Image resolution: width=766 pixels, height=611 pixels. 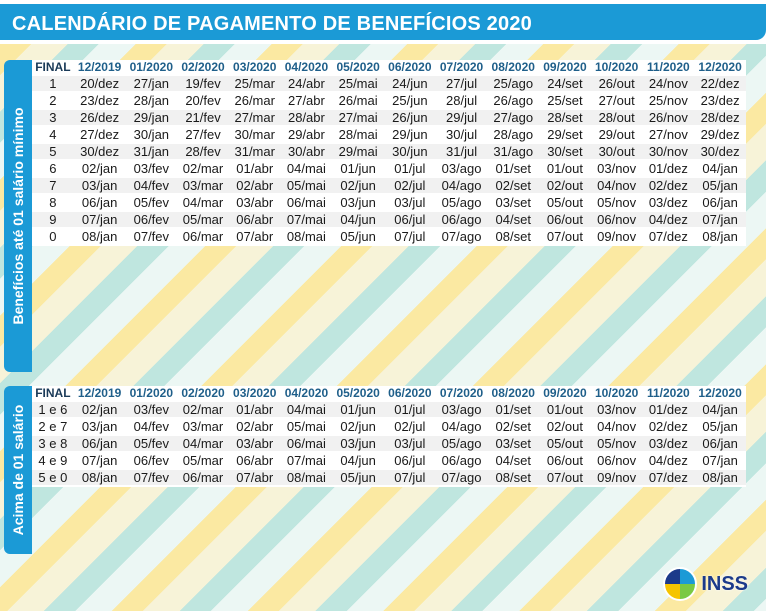 I want to click on payment-date-cell: 30/out, so click(x=616, y=152).